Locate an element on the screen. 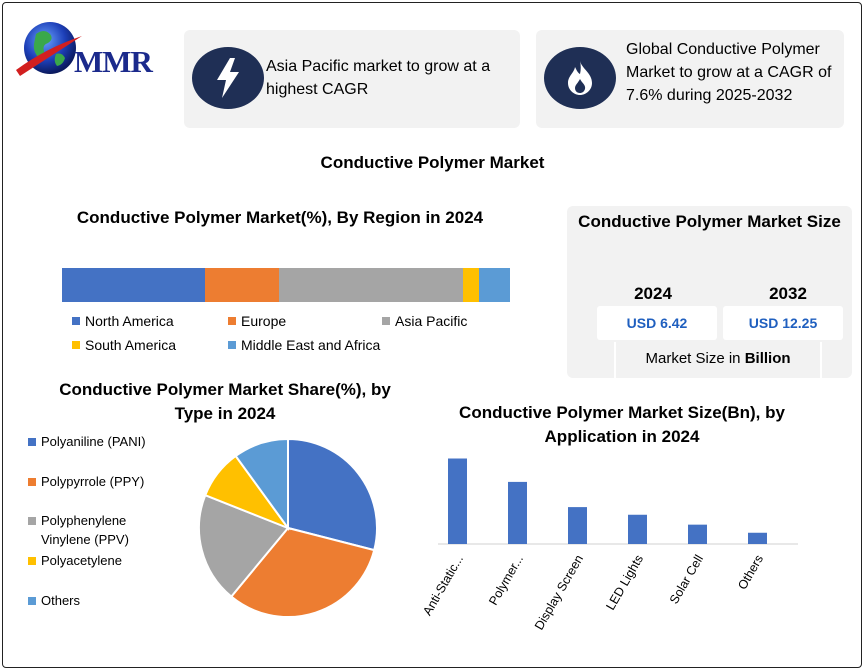  legend-label: Asia Pacific is located at coordinates (431, 321).